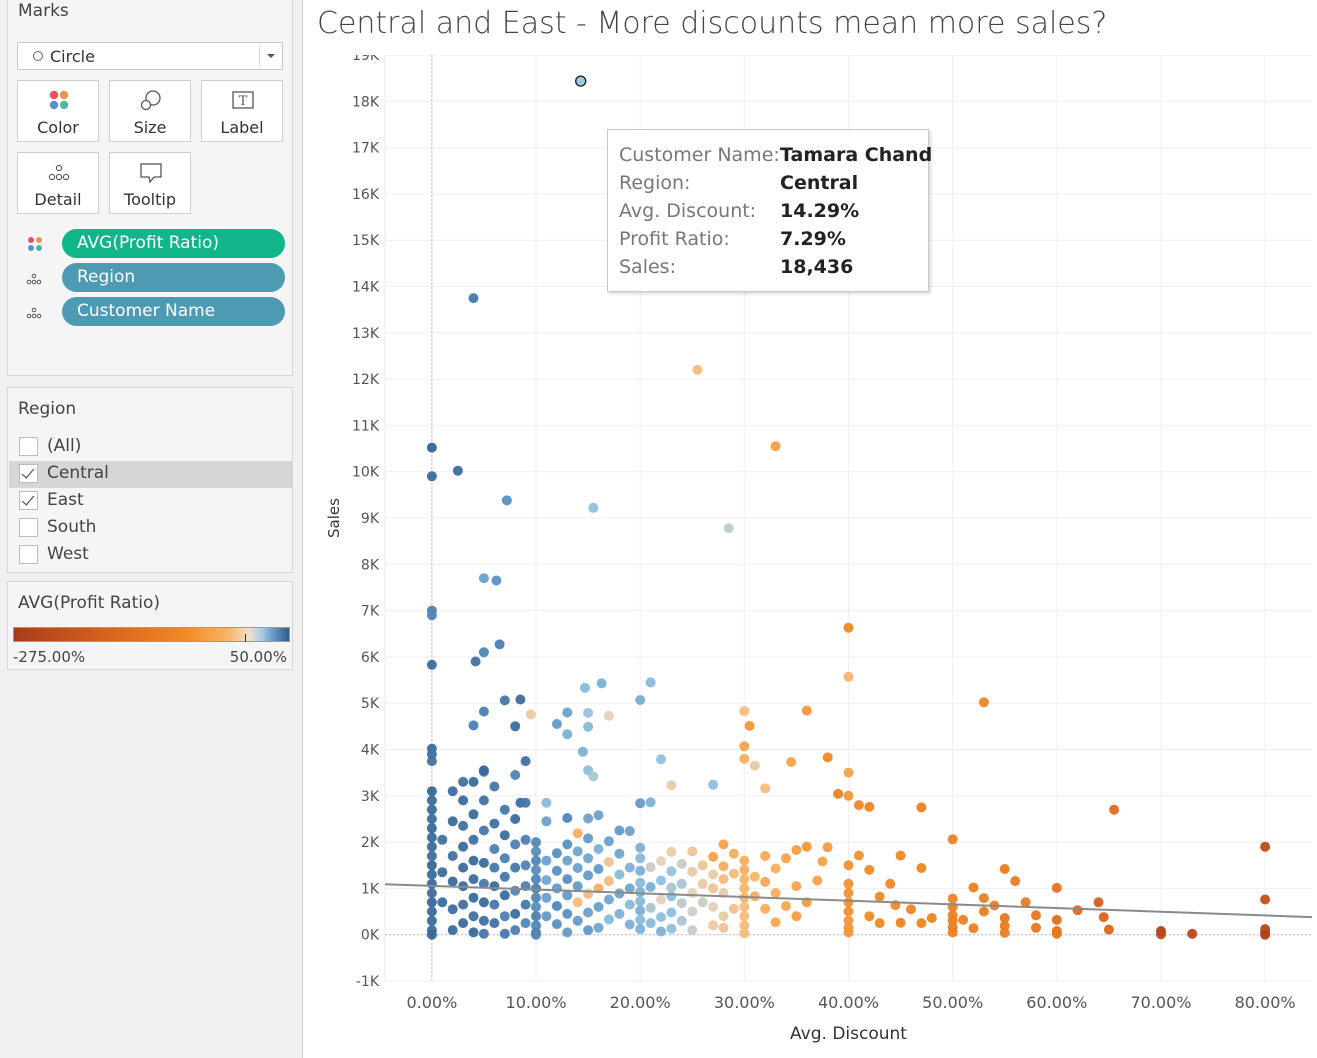 This screenshot has width=1317, height=1058. Describe the element at coordinates (856, 155) in the screenshot. I see `tooltip-value: Tamara Chand` at that location.